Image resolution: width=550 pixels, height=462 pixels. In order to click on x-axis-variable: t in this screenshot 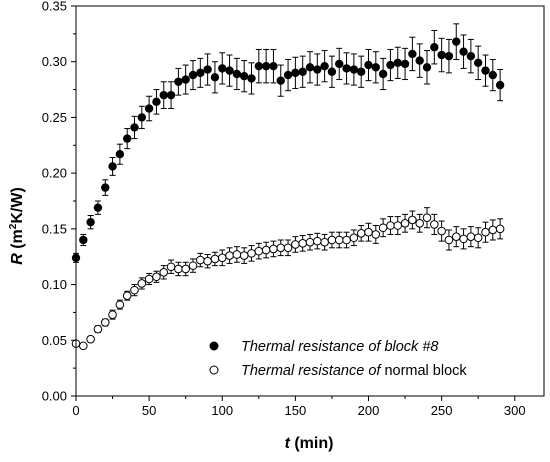, I will do `click(288, 443)`.